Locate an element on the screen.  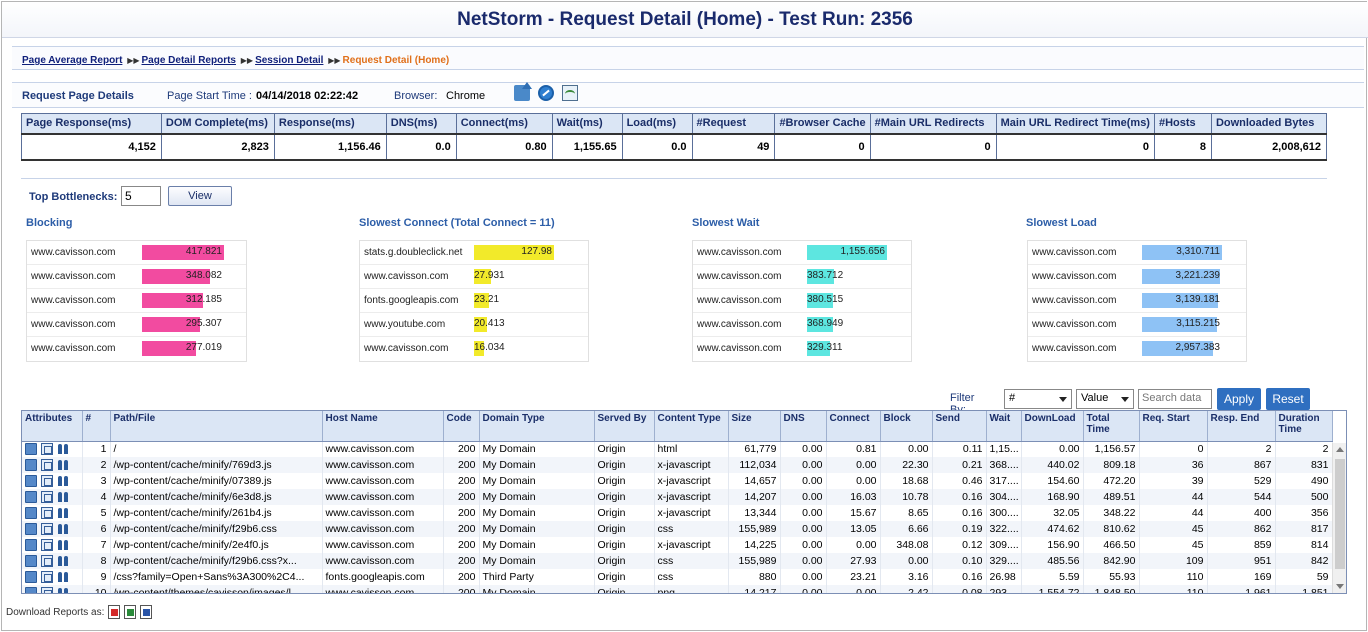
search-input: Search data is located at coordinates (1175, 399).